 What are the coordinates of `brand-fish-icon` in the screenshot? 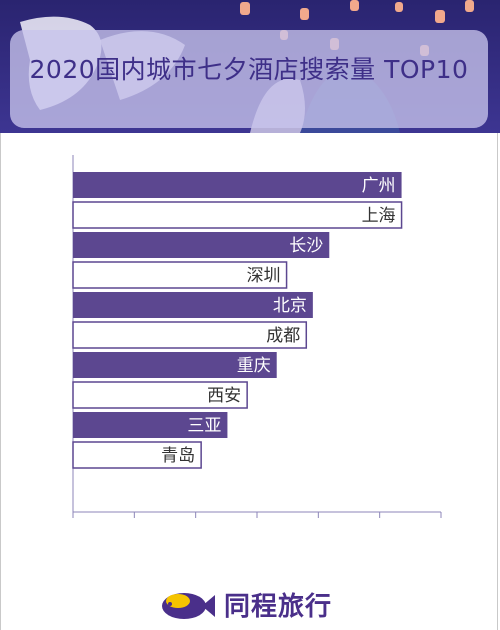 It's located at (188, 606).